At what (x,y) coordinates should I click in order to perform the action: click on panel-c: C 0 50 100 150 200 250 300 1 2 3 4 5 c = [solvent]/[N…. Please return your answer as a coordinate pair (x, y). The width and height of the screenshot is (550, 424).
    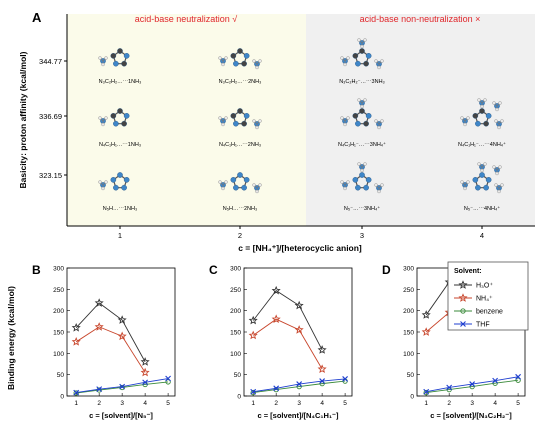
    Looking at the image, I should click on (281, 341).